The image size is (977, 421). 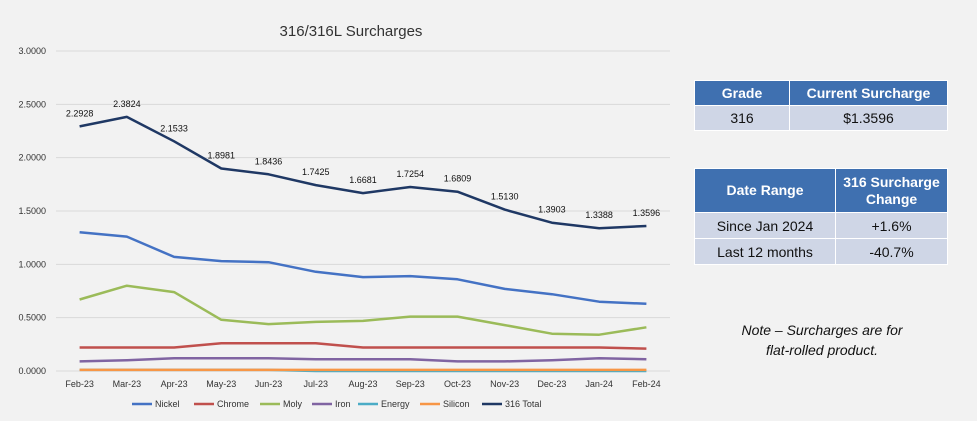 What do you see at coordinates (174, 384) in the screenshot?
I see `x-tick-label: Apr-23` at bounding box center [174, 384].